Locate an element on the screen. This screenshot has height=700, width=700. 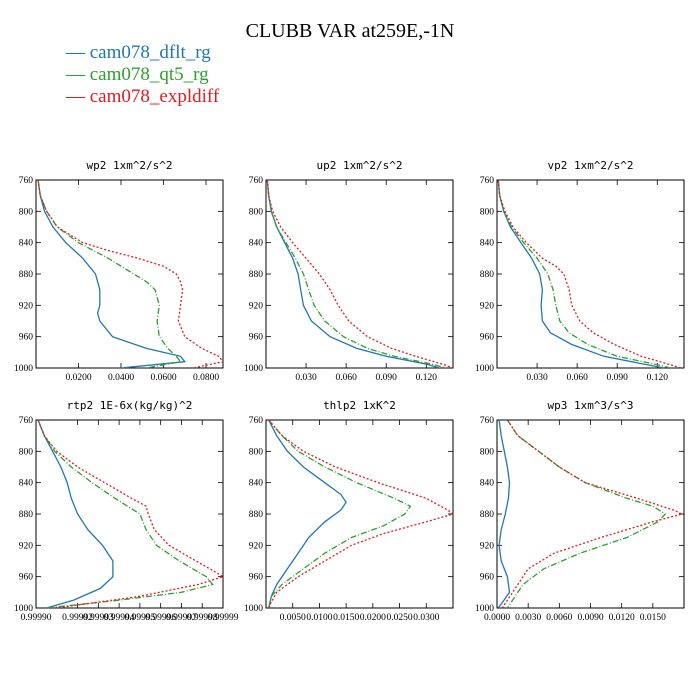
ytick-label-up2-5: 960 is located at coordinates (256, 338).